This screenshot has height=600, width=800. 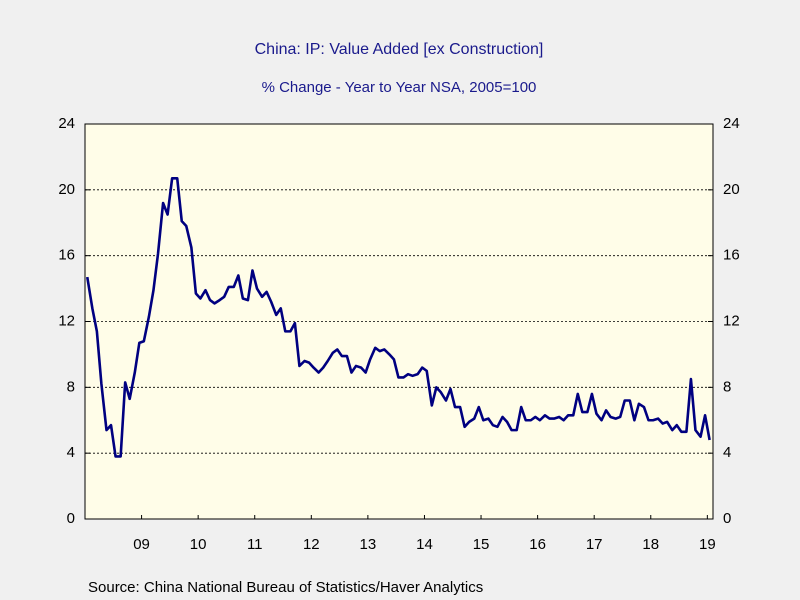 I want to click on y2-tick-label: 20, so click(x=731, y=189).